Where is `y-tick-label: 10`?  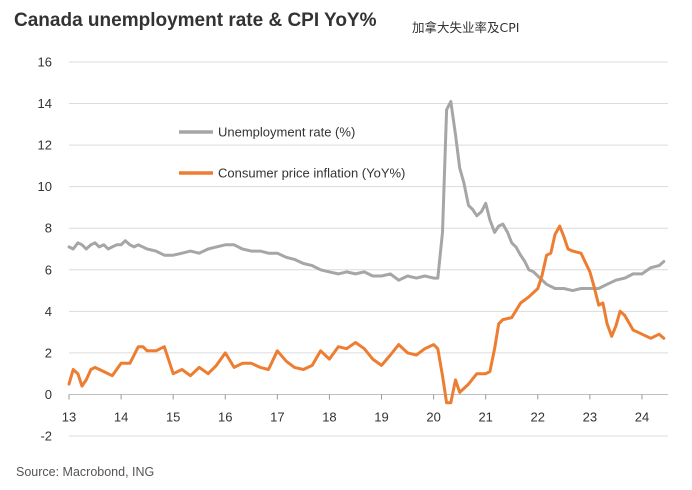 y-tick-label: 10 is located at coordinates (45, 186).